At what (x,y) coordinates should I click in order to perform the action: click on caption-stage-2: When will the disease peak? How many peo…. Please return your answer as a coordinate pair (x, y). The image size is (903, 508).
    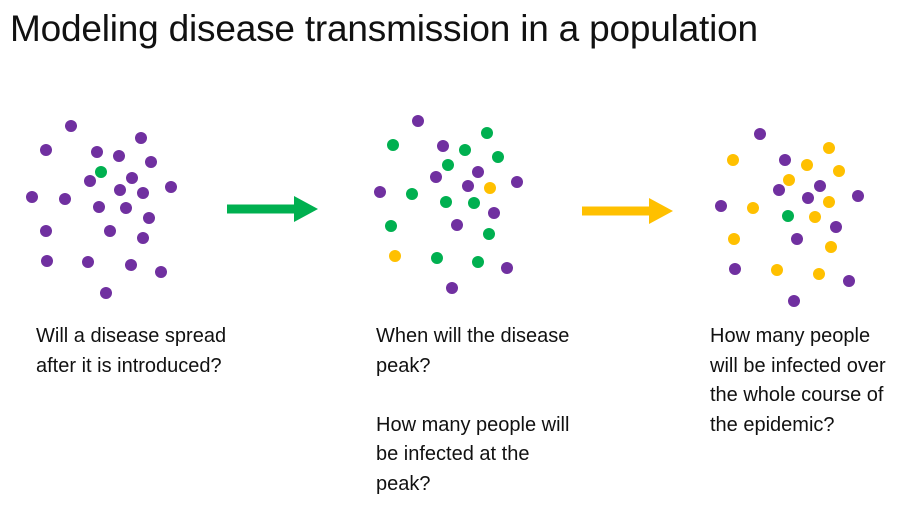
    Looking at the image, I should click on (476, 410).